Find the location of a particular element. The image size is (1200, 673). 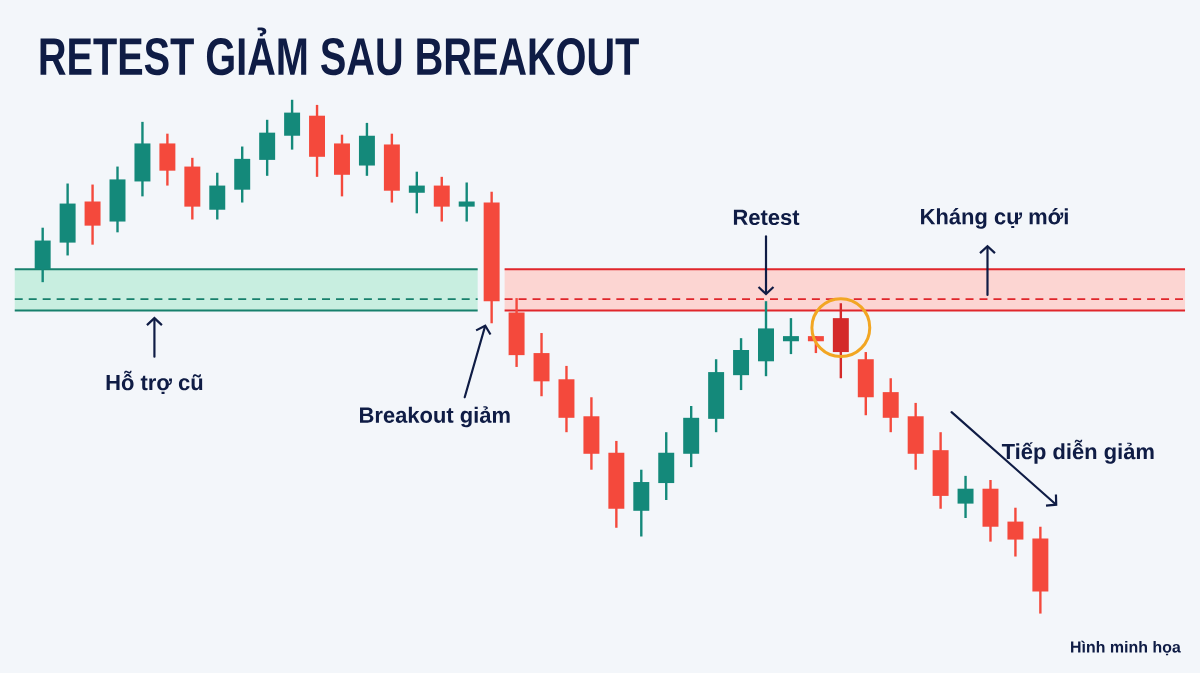

annotation: Hỗ trợ cũ is located at coordinates (154, 382).